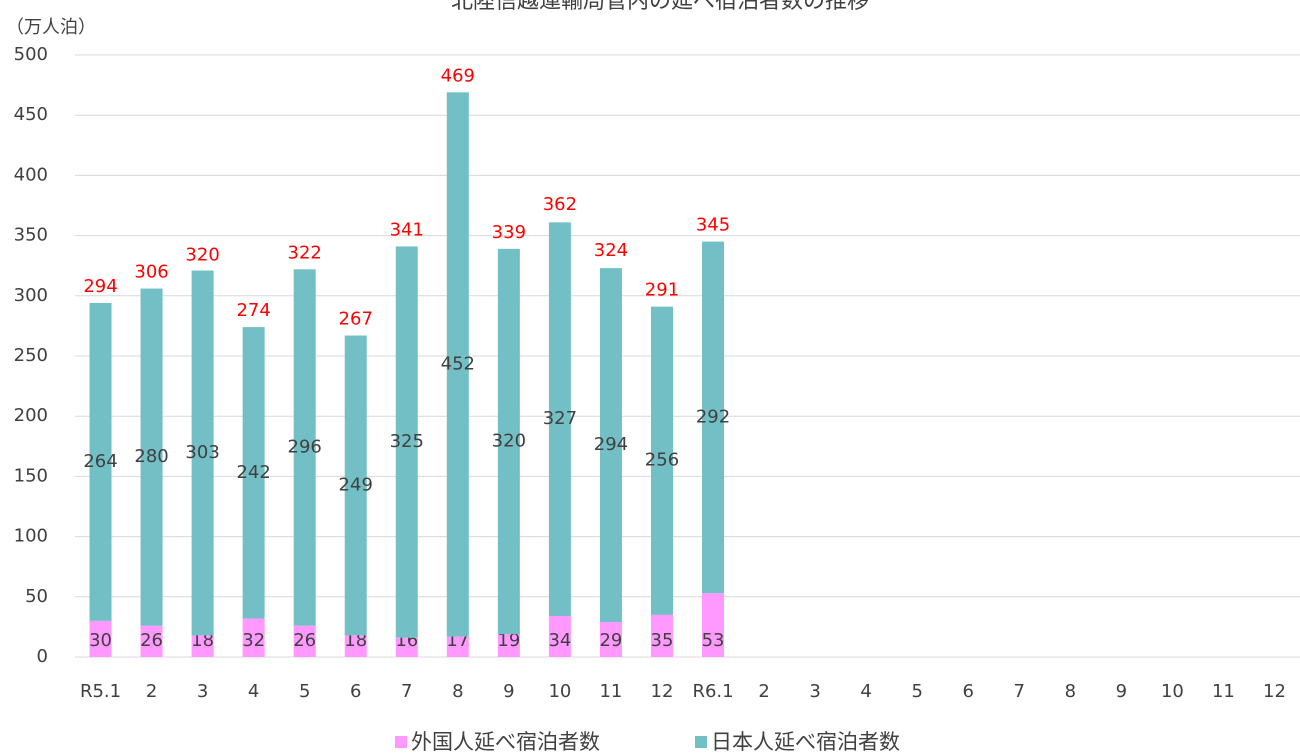 This screenshot has width=1300, height=754. Describe the element at coordinates (31, 355) in the screenshot. I see `y-tick-label: 250` at that location.